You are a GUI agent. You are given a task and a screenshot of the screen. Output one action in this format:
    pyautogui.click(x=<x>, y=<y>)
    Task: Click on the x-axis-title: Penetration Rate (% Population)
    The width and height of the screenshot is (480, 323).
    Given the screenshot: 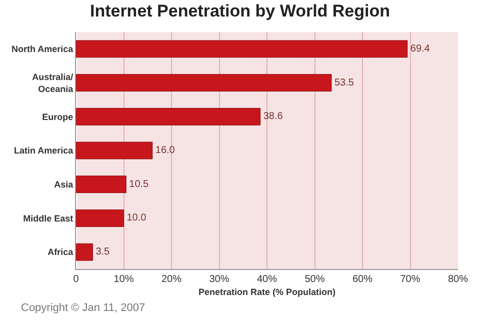 What is the action you would take?
    pyautogui.click(x=267, y=291)
    